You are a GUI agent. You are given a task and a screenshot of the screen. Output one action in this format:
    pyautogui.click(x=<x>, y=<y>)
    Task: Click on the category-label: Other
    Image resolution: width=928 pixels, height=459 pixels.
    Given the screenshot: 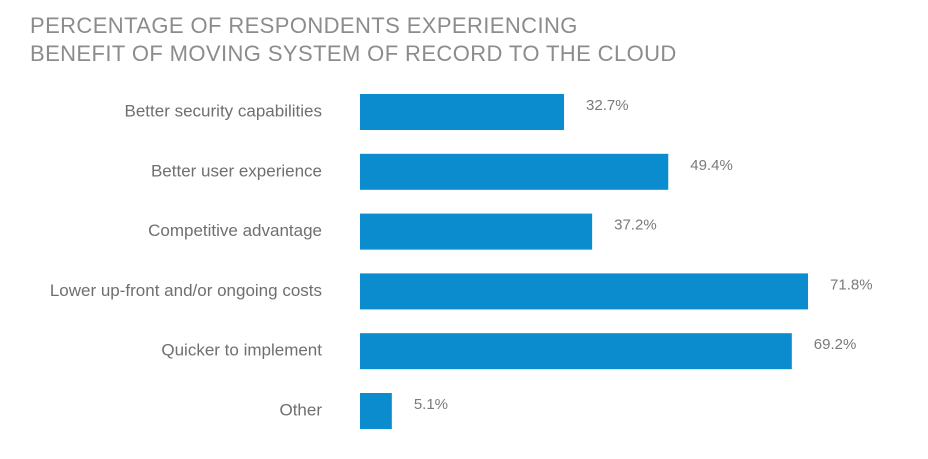 What is the action you would take?
    pyautogui.click(x=300, y=409)
    